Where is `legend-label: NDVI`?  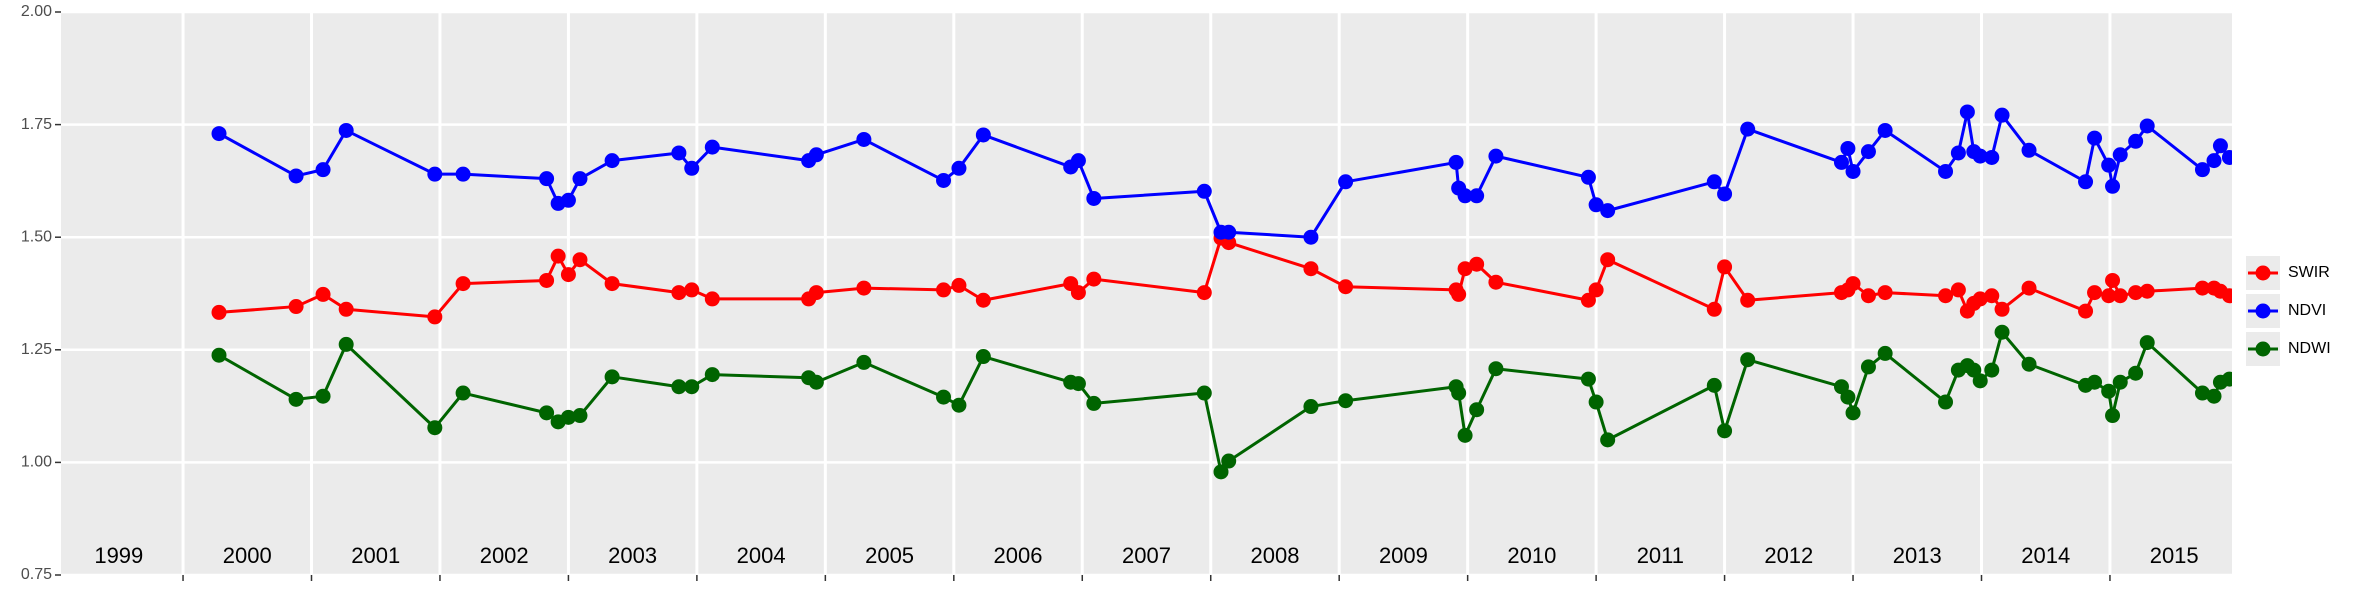
legend-label: NDVI is located at coordinates (2307, 310).